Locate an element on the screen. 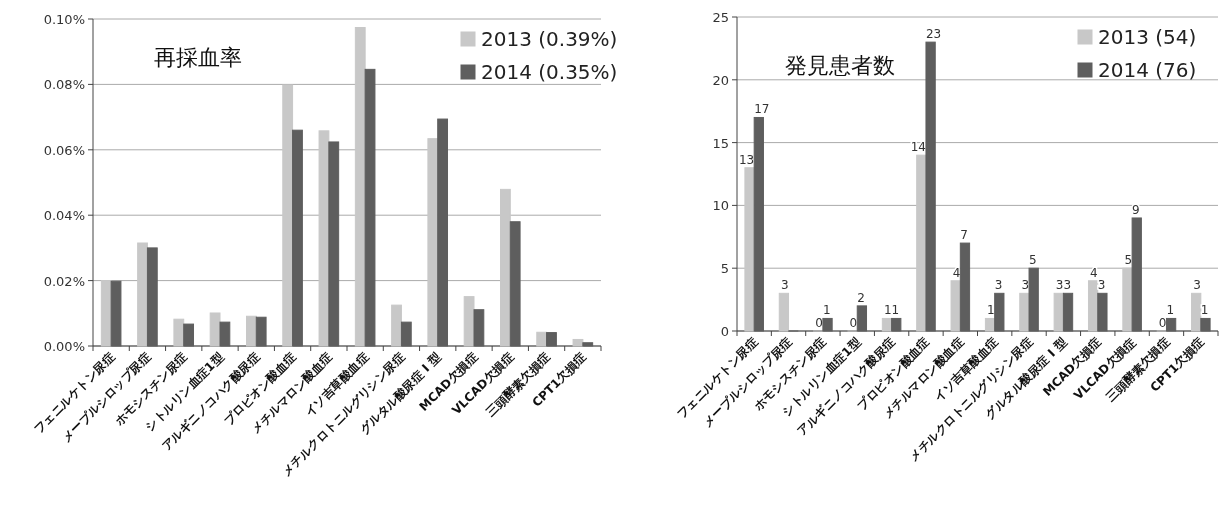  data-label: 9 is located at coordinates (1136, 209).